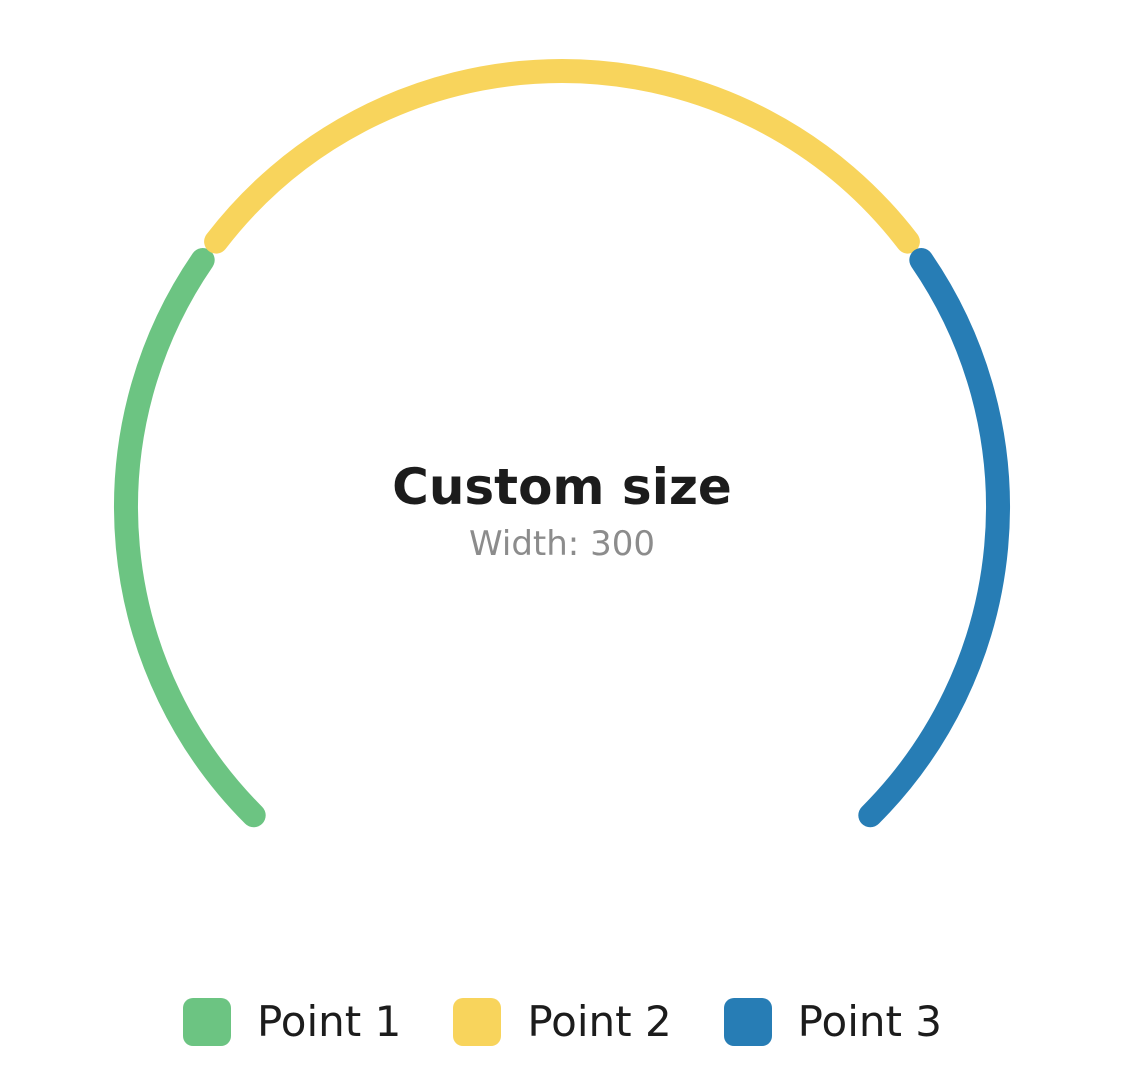 Image resolution: width=1125 pixels, height=1083 pixels. I want to click on chart-legend: Point 1 Point 2 Point 3, so click(562, 1022).